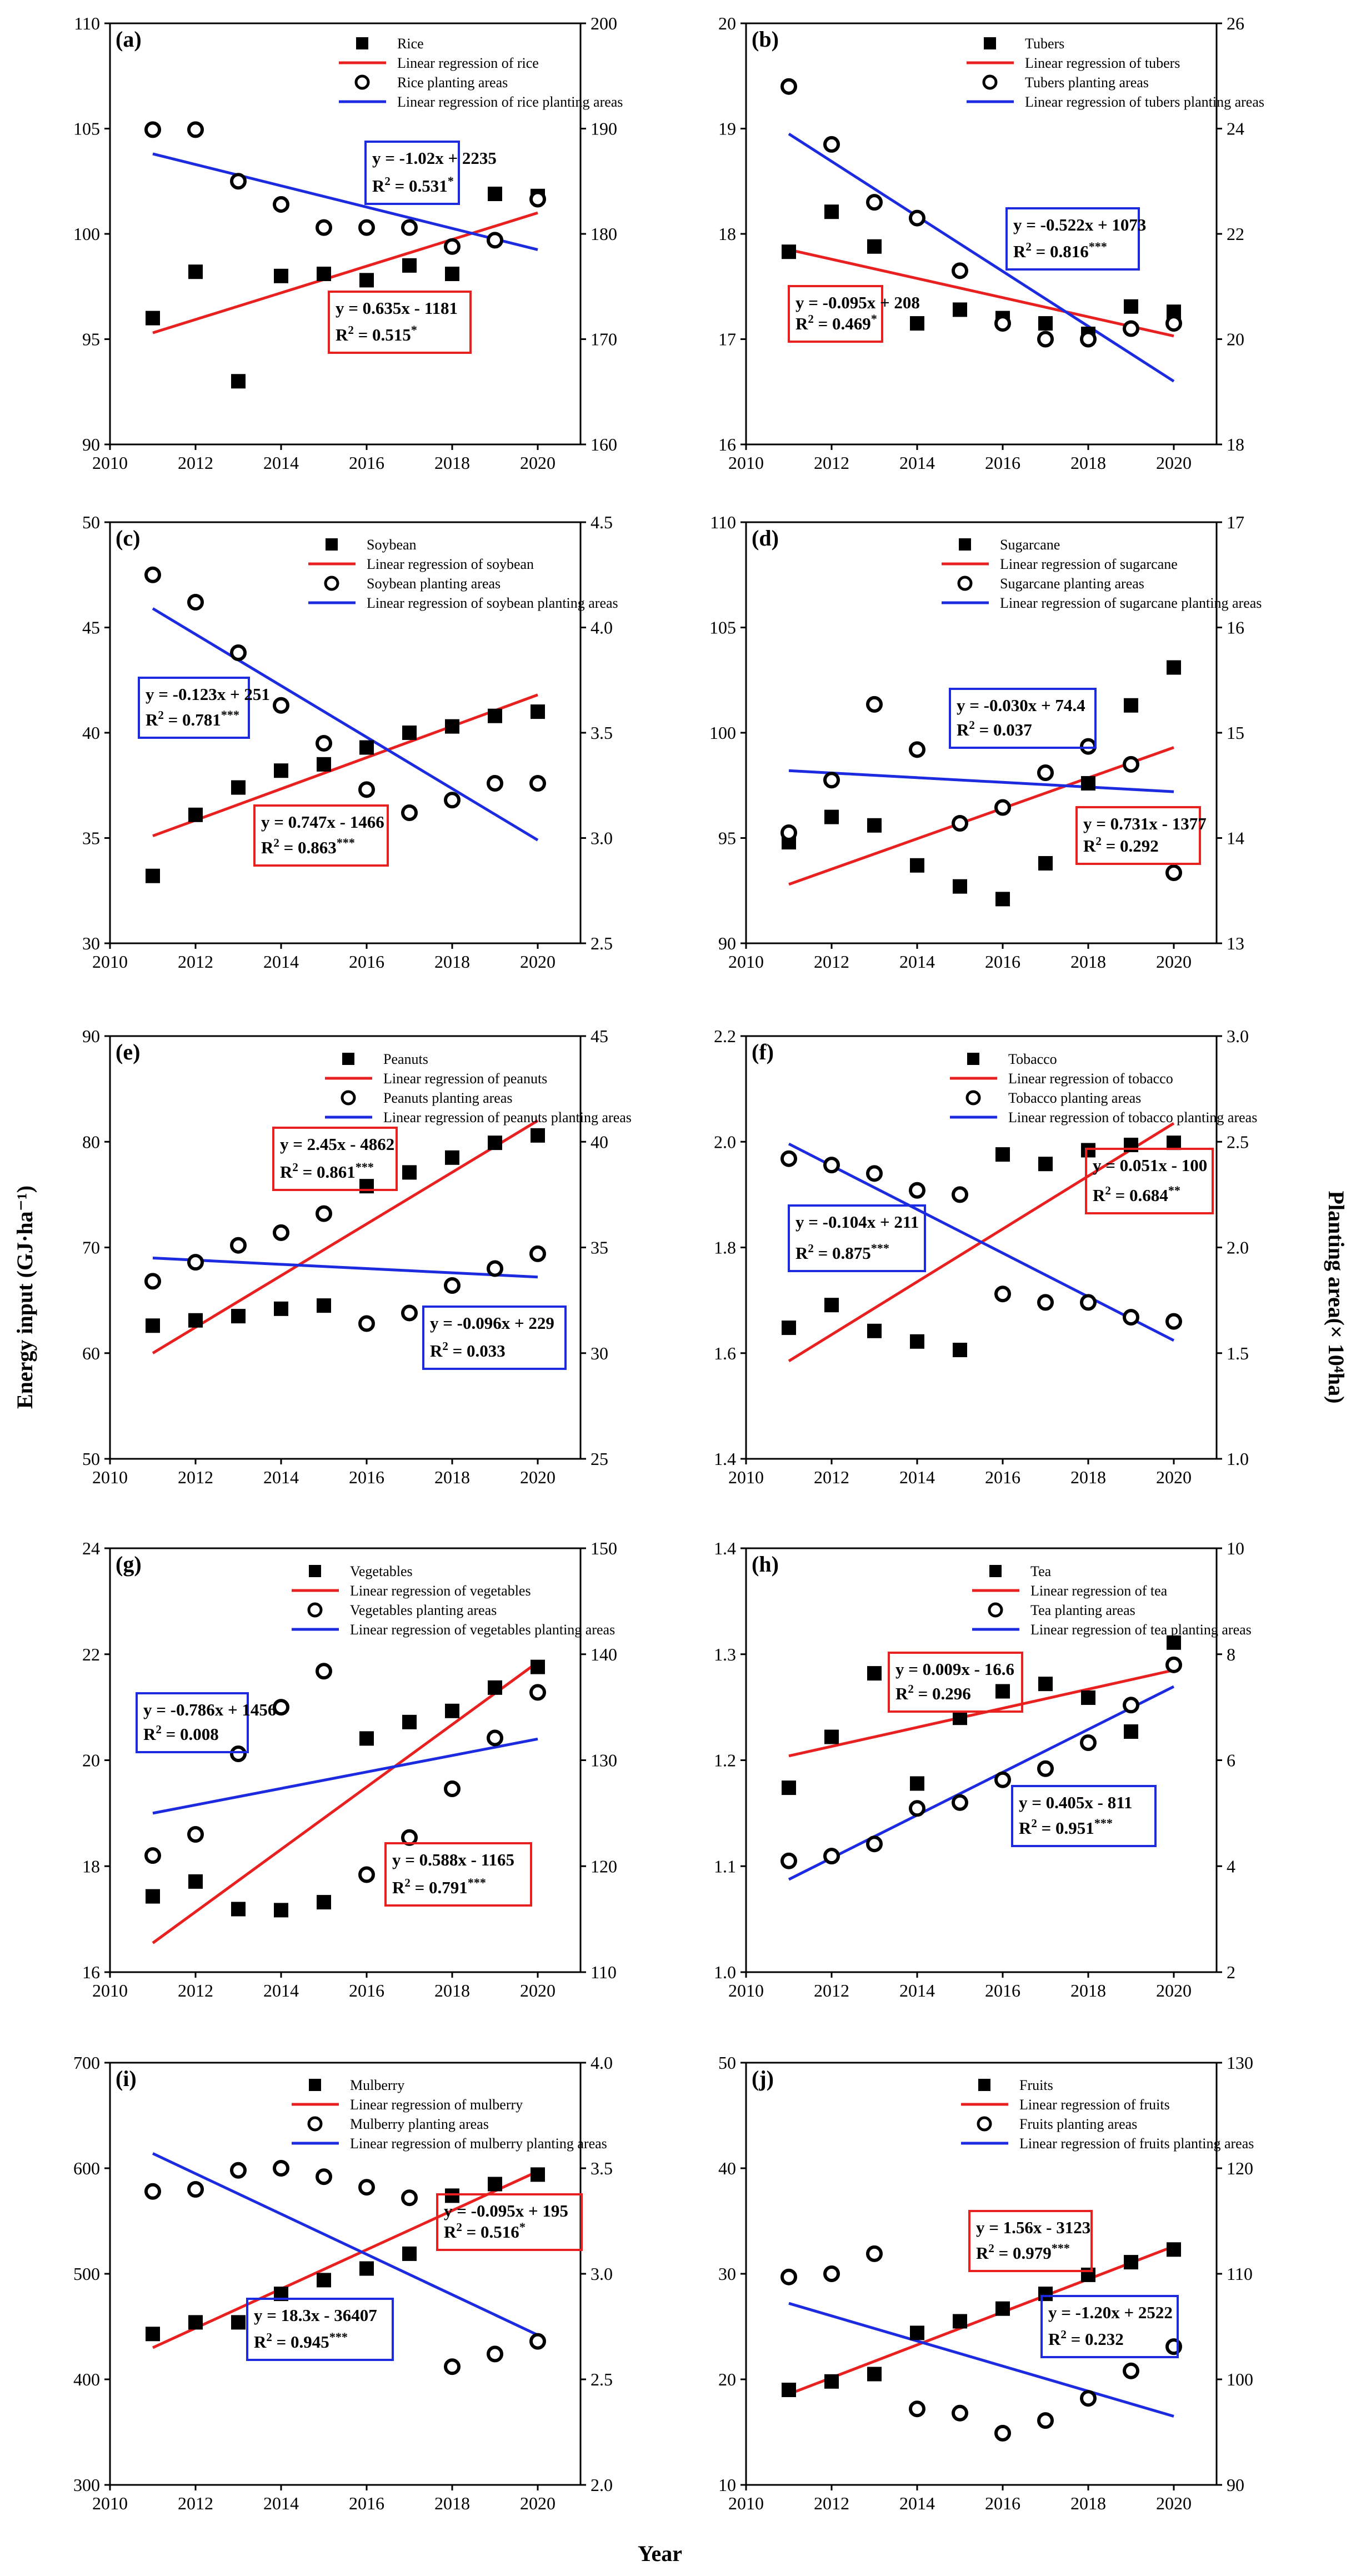 This screenshot has width=1356, height=2576. What do you see at coordinates (725, 1459) in the screenshot?
I see `y-left-tick-label: 1.4` at bounding box center [725, 1459].